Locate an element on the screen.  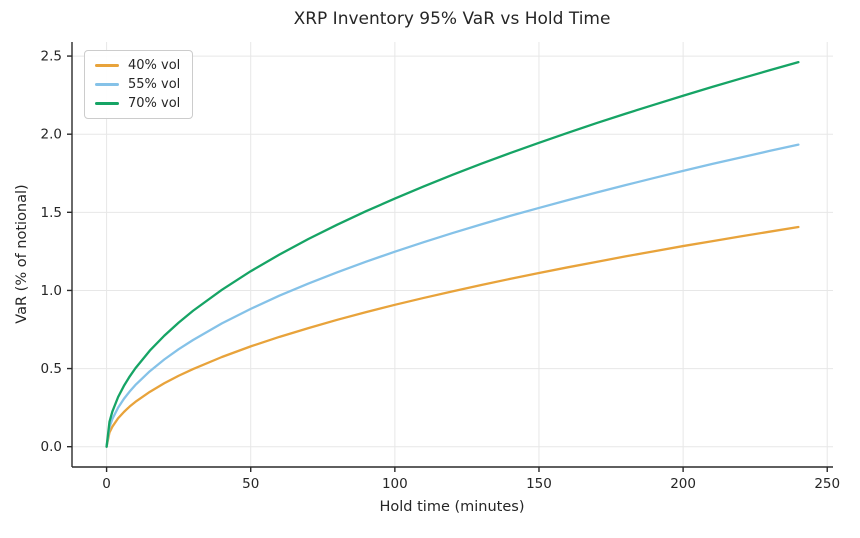
legend: 40% vol 55% vol 70% vol is located at coordinates (139, 84).